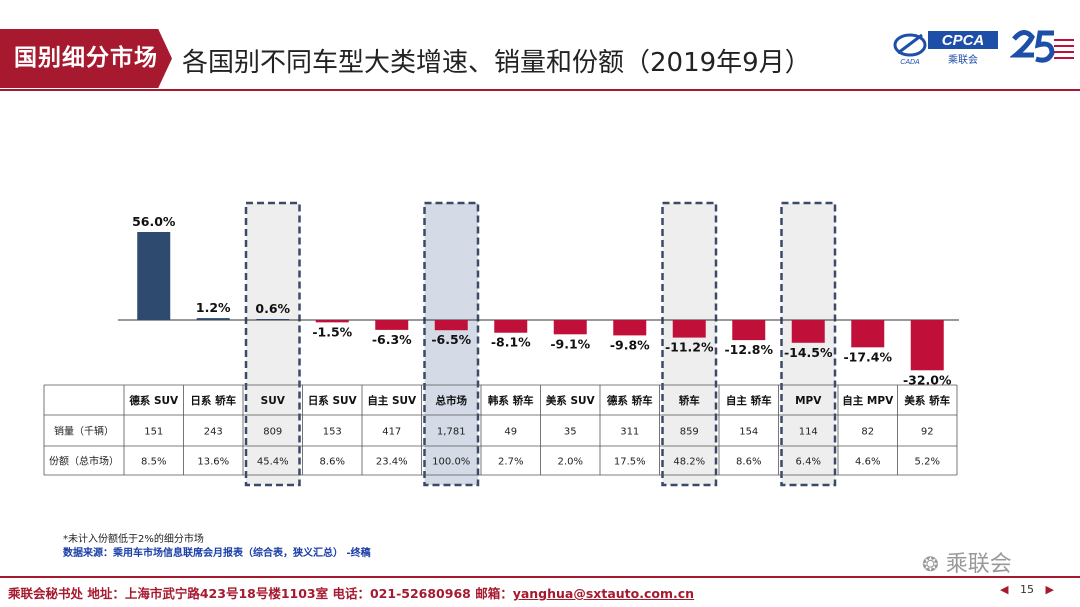 The height and width of the screenshot is (607, 1080). What do you see at coordinates (153, 400) in the screenshot?
I see `category-label-0: 德系 SUV` at bounding box center [153, 400].